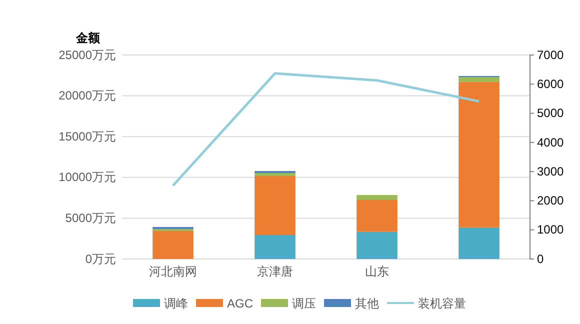 The image size is (580, 324). I want to click on legend-label: 其他, so click(367, 303).